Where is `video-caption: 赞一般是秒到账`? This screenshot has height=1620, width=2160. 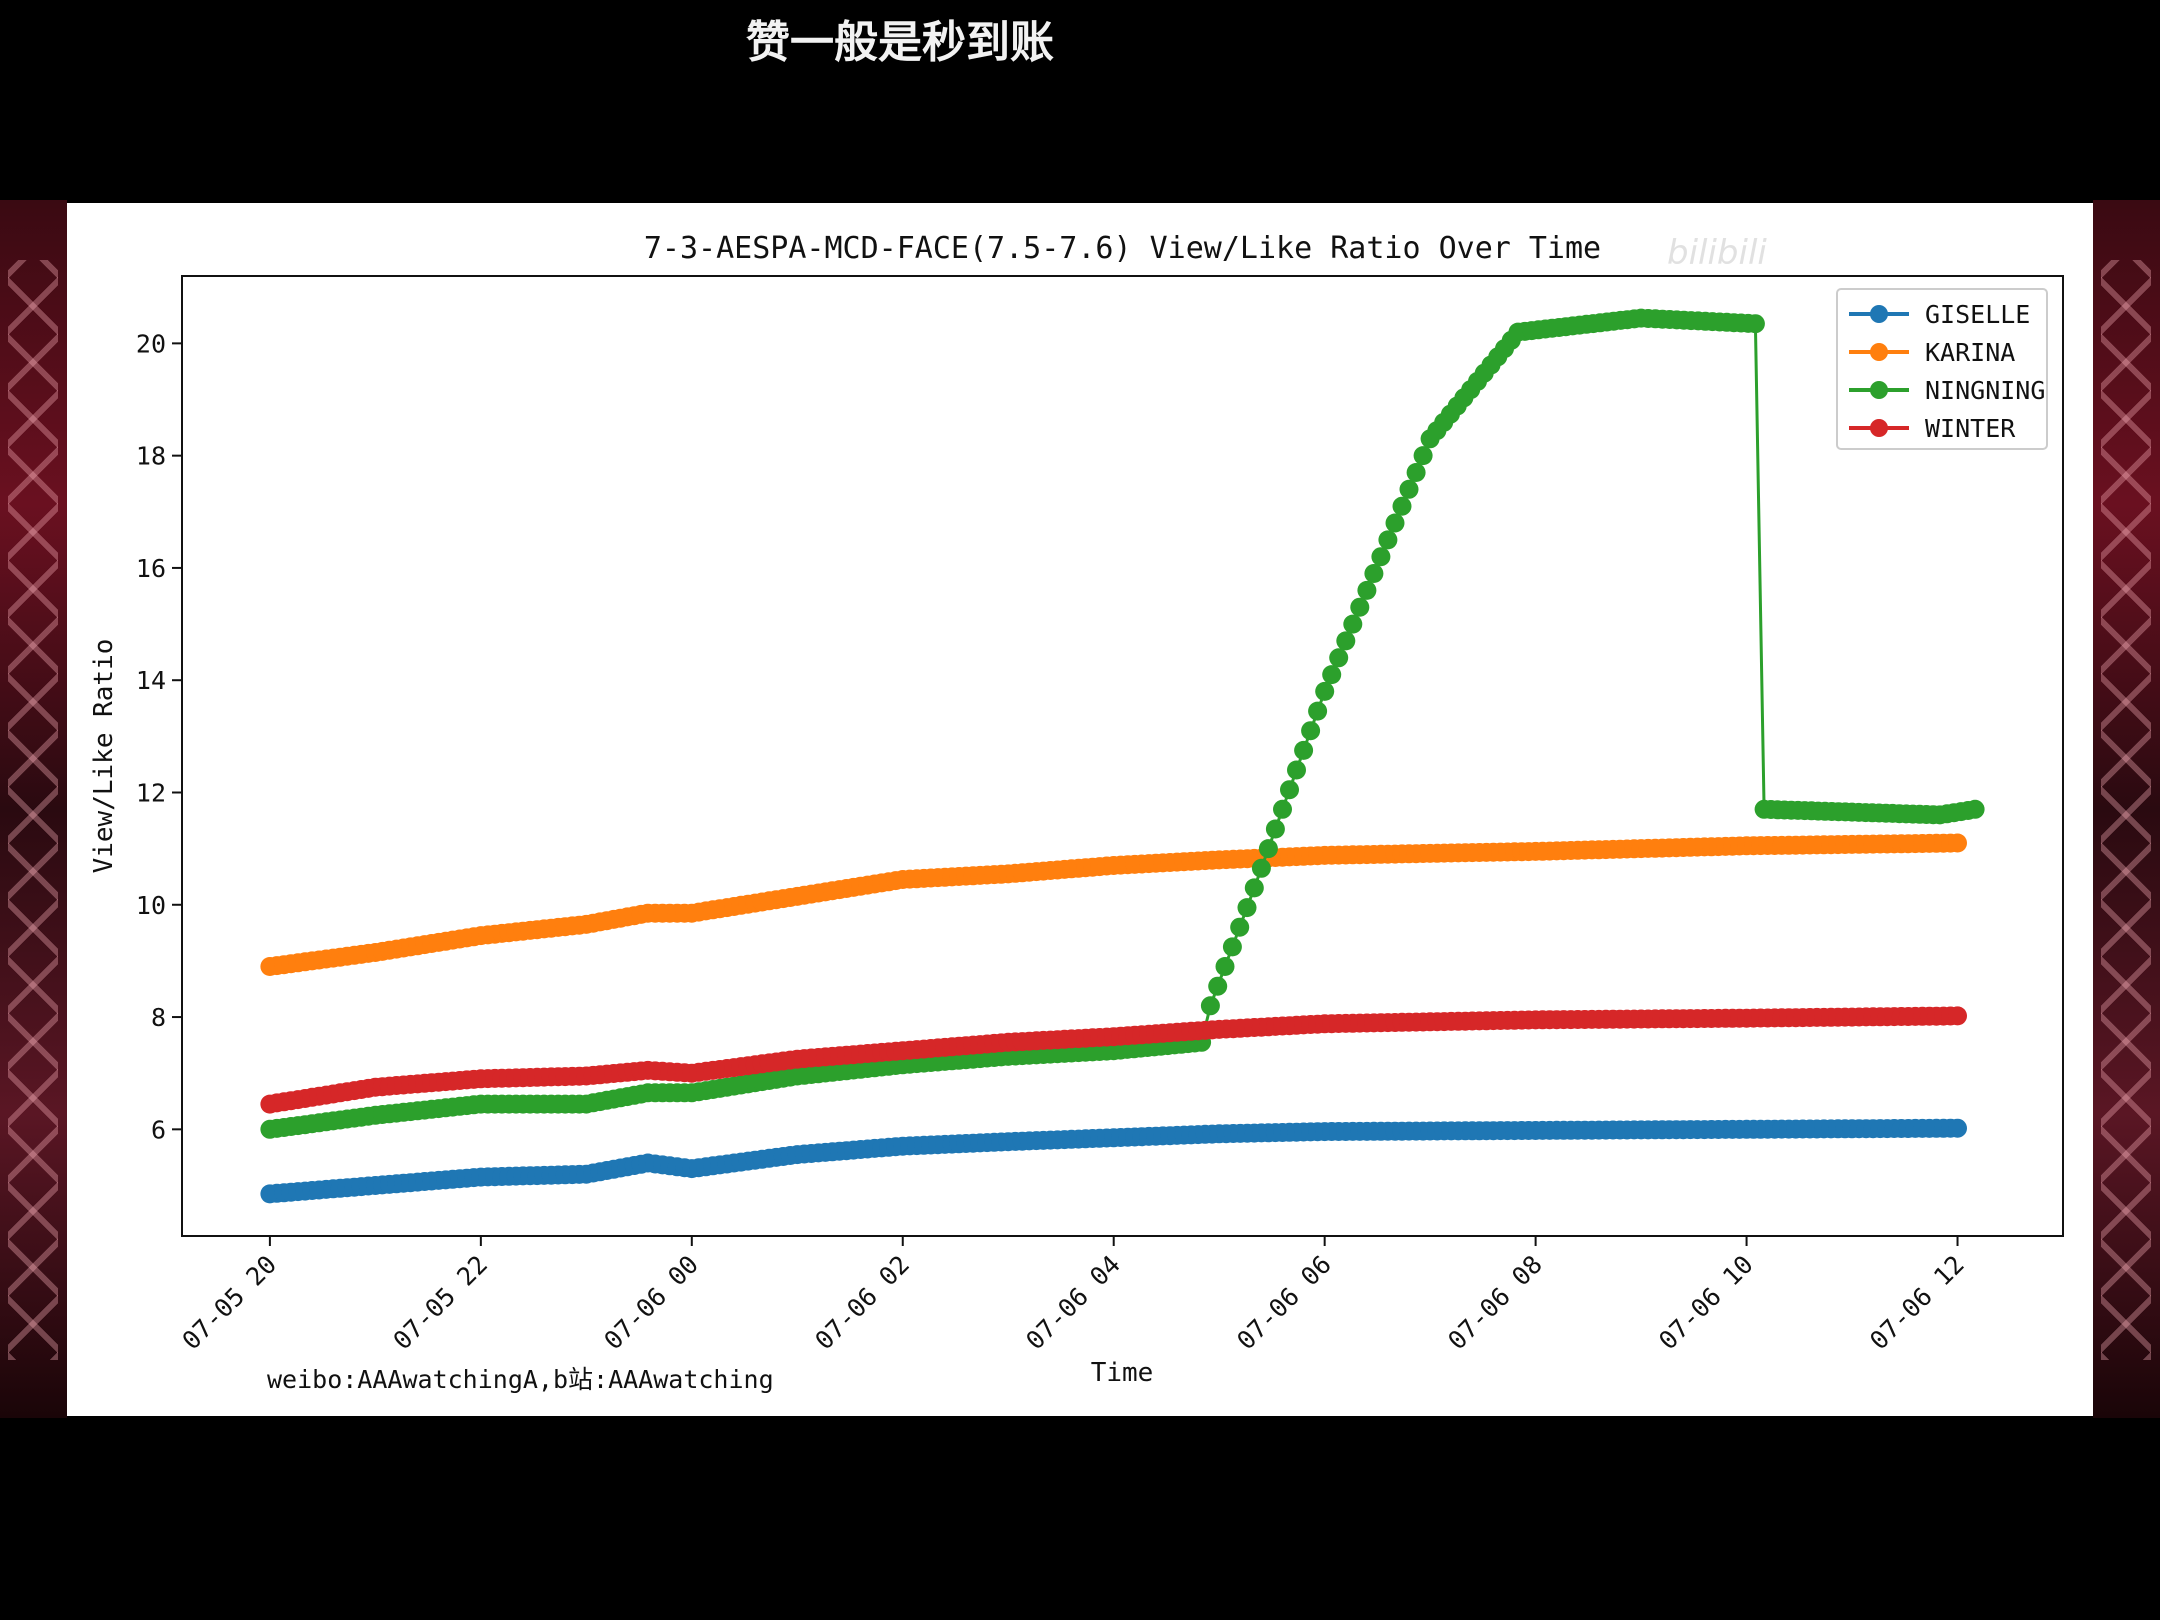 video-caption: 赞一般是秒到账 is located at coordinates (900, 42).